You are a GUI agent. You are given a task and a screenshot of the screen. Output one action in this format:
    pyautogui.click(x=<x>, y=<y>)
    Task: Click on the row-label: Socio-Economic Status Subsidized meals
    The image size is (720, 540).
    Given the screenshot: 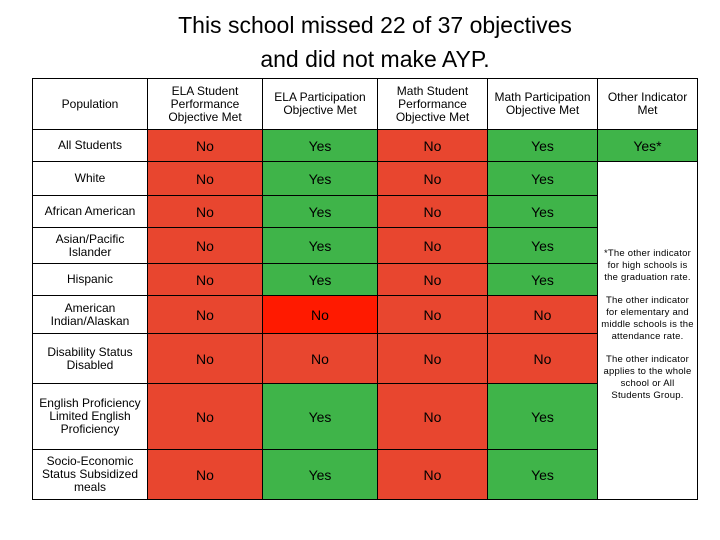 What is the action you would take?
    pyautogui.click(x=90, y=474)
    